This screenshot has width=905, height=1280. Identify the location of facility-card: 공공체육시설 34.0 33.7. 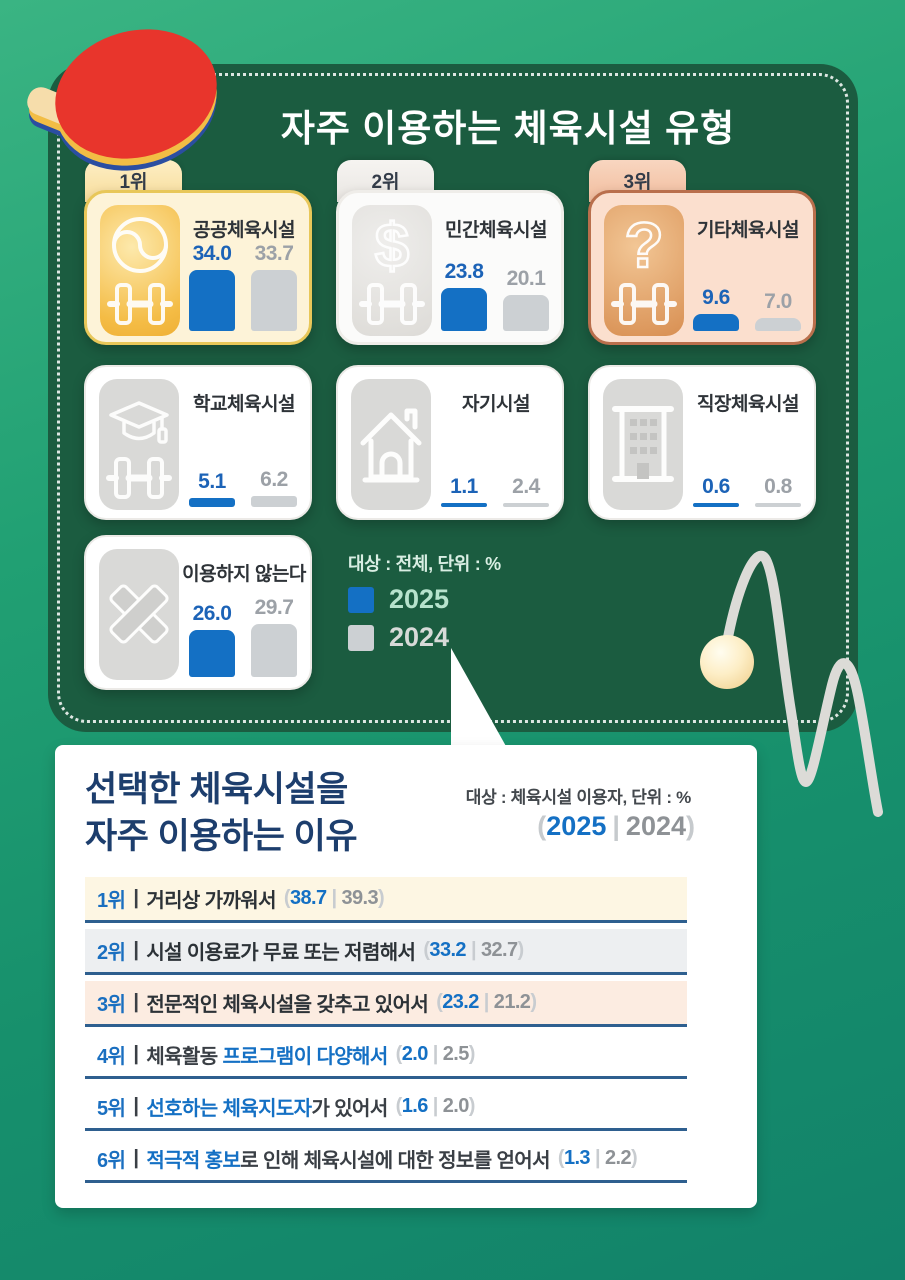
(198, 267).